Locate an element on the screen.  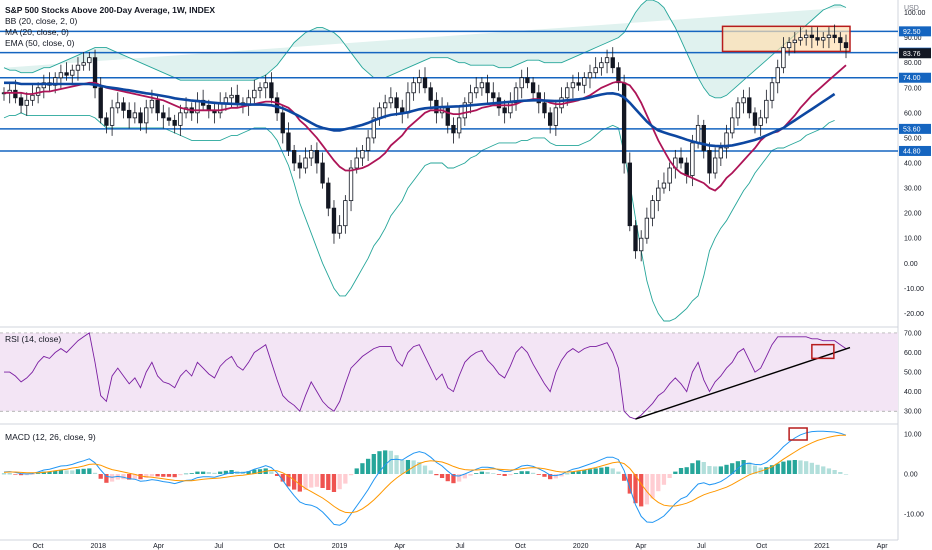
rsi-line is located at coordinates (425, 376).